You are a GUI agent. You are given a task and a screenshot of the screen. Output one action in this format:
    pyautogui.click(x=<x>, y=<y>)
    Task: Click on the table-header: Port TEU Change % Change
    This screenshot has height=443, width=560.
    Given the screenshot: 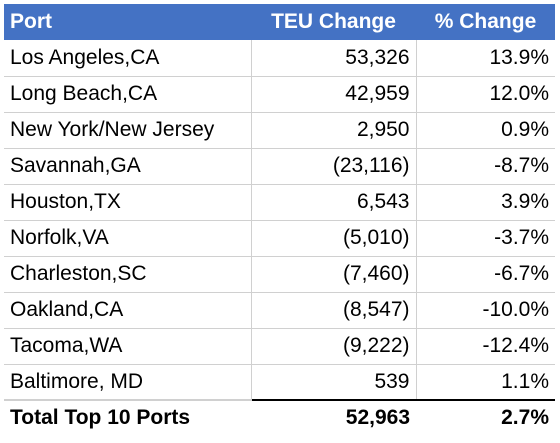 What is the action you would take?
    pyautogui.click(x=279, y=22)
    